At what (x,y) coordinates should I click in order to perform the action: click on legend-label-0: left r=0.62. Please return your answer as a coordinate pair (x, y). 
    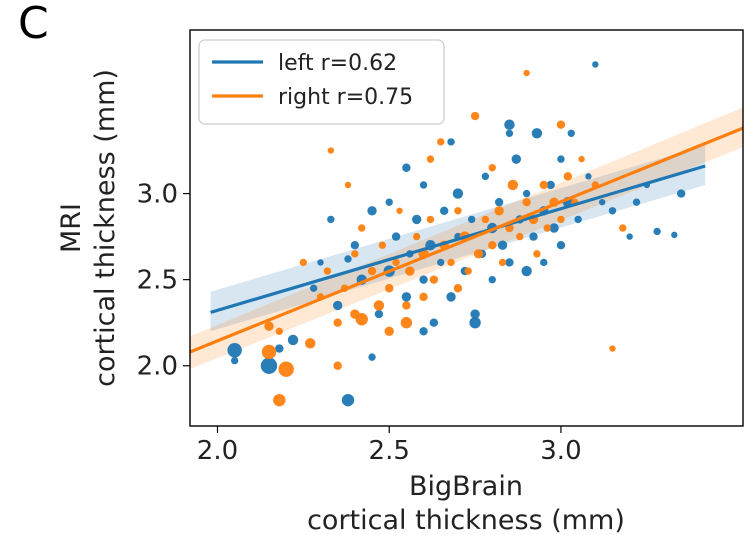
    Looking at the image, I should click on (337, 63).